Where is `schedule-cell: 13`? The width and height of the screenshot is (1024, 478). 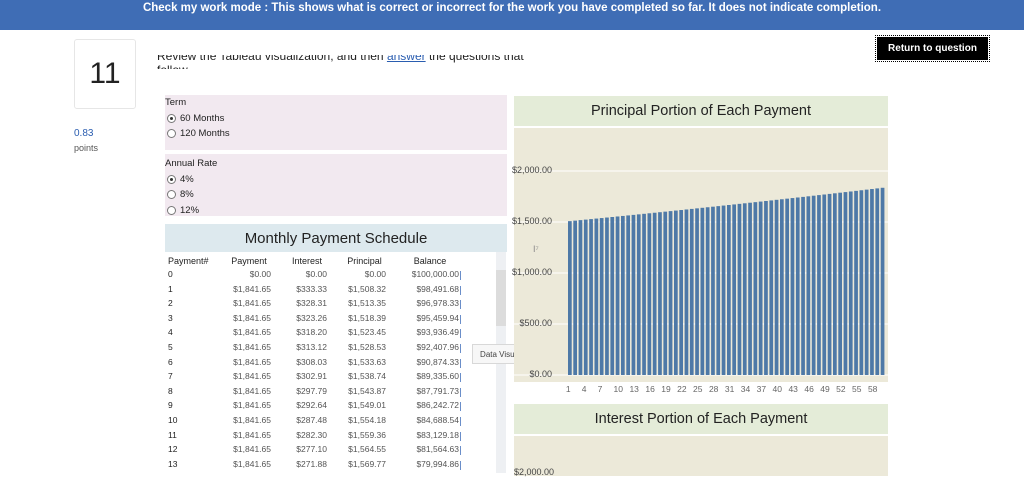 schedule-cell: 13 is located at coordinates (173, 463).